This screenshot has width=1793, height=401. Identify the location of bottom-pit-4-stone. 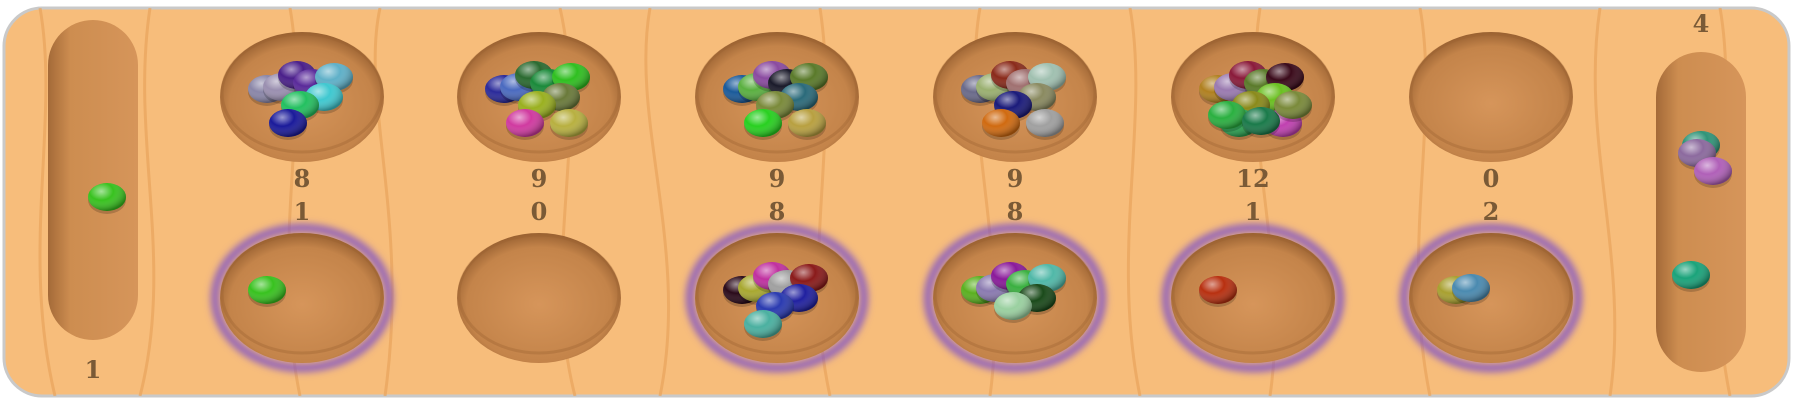
(1013, 307).